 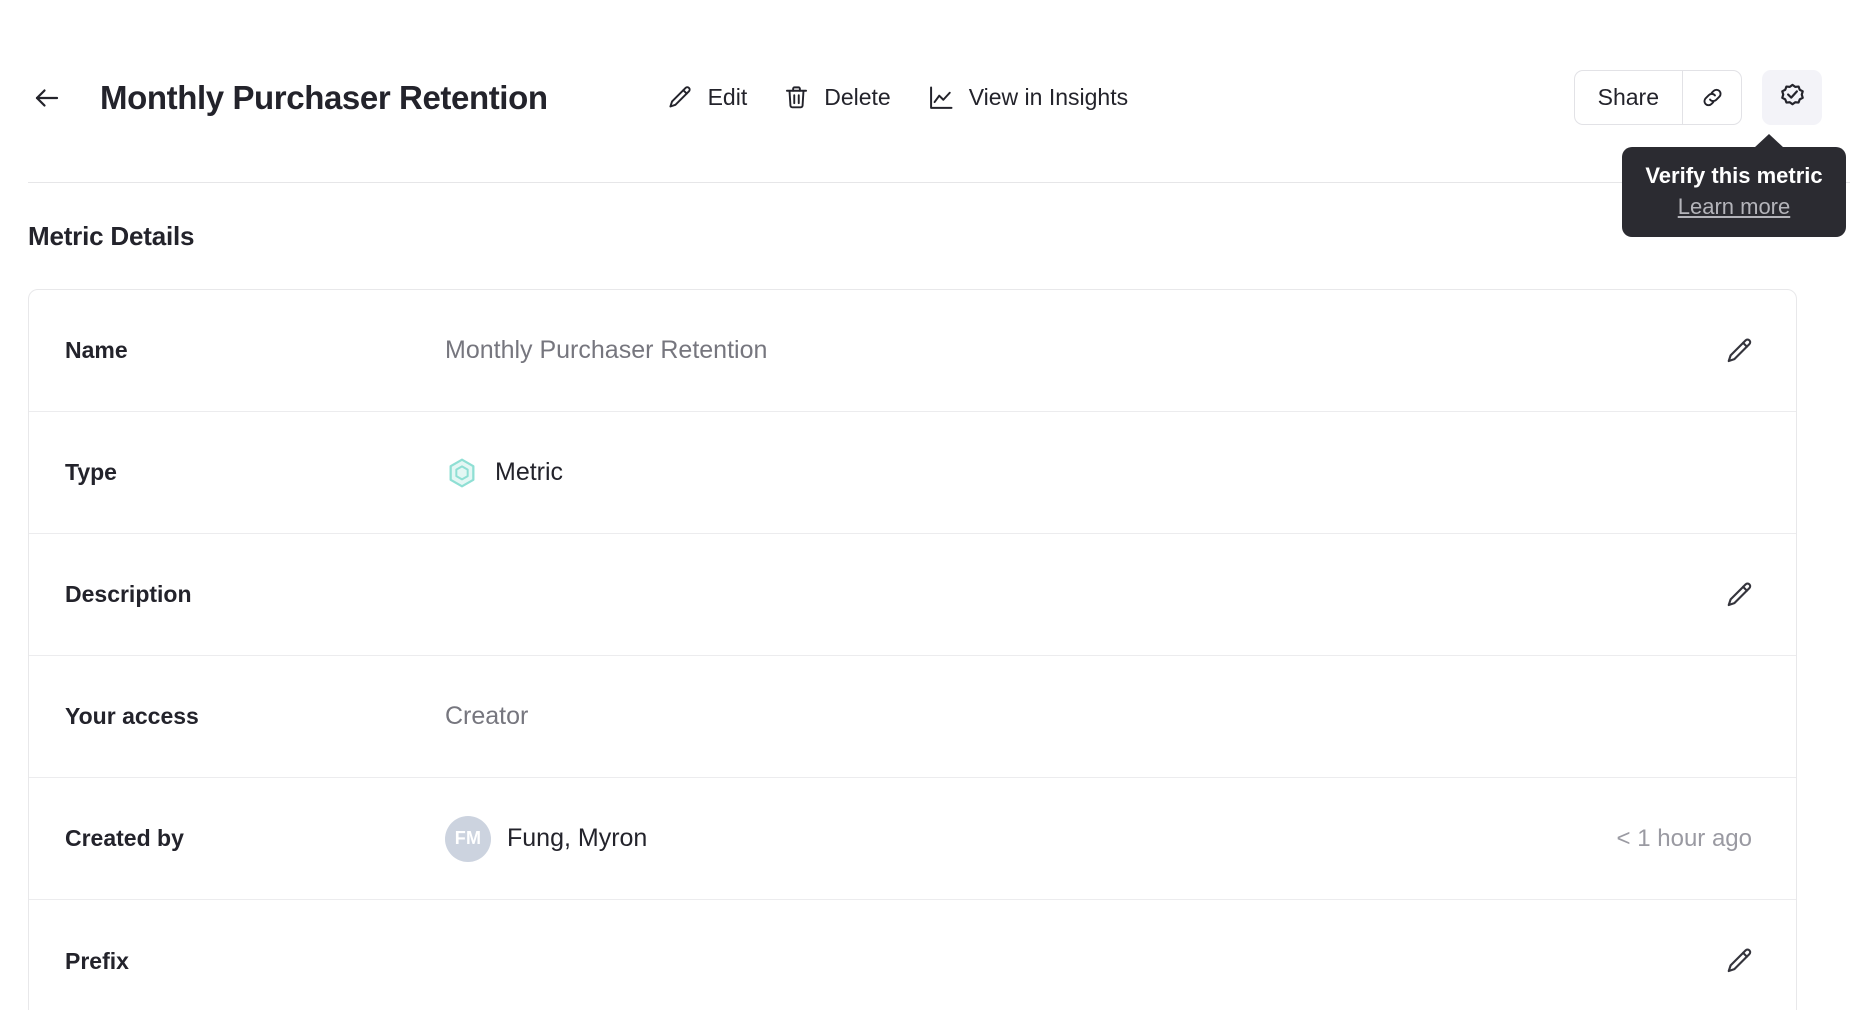 What do you see at coordinates (468, 838) in the screenshot?
I see `avatar: FM` at bounding box center [468, 838].